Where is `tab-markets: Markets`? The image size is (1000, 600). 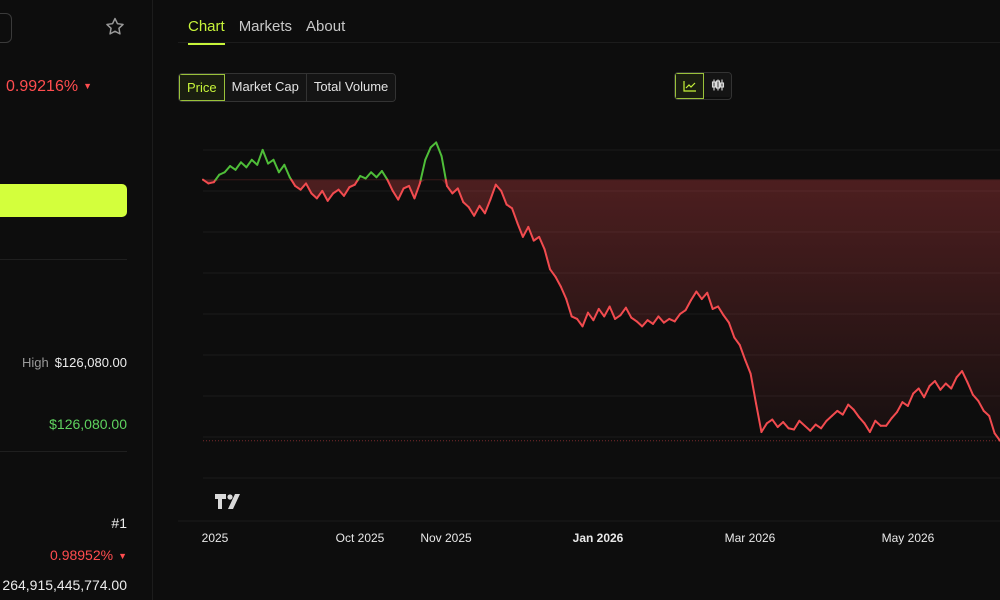
tab-markets: Markets is located at coordinates (265, 26).